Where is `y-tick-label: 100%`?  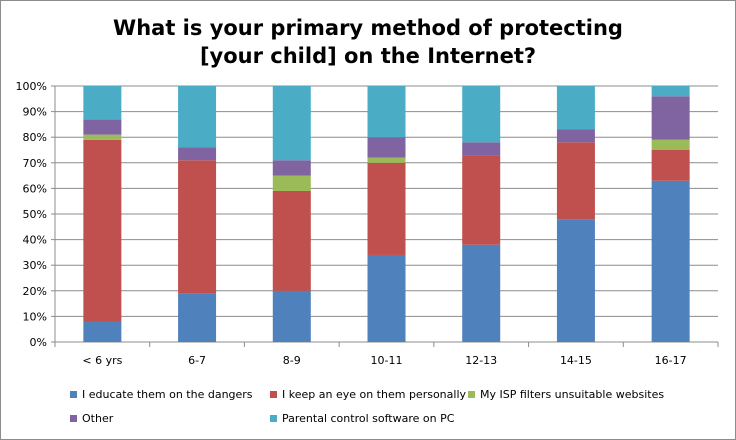
y-tick-label: 100% is located at coordinates (31, 86).